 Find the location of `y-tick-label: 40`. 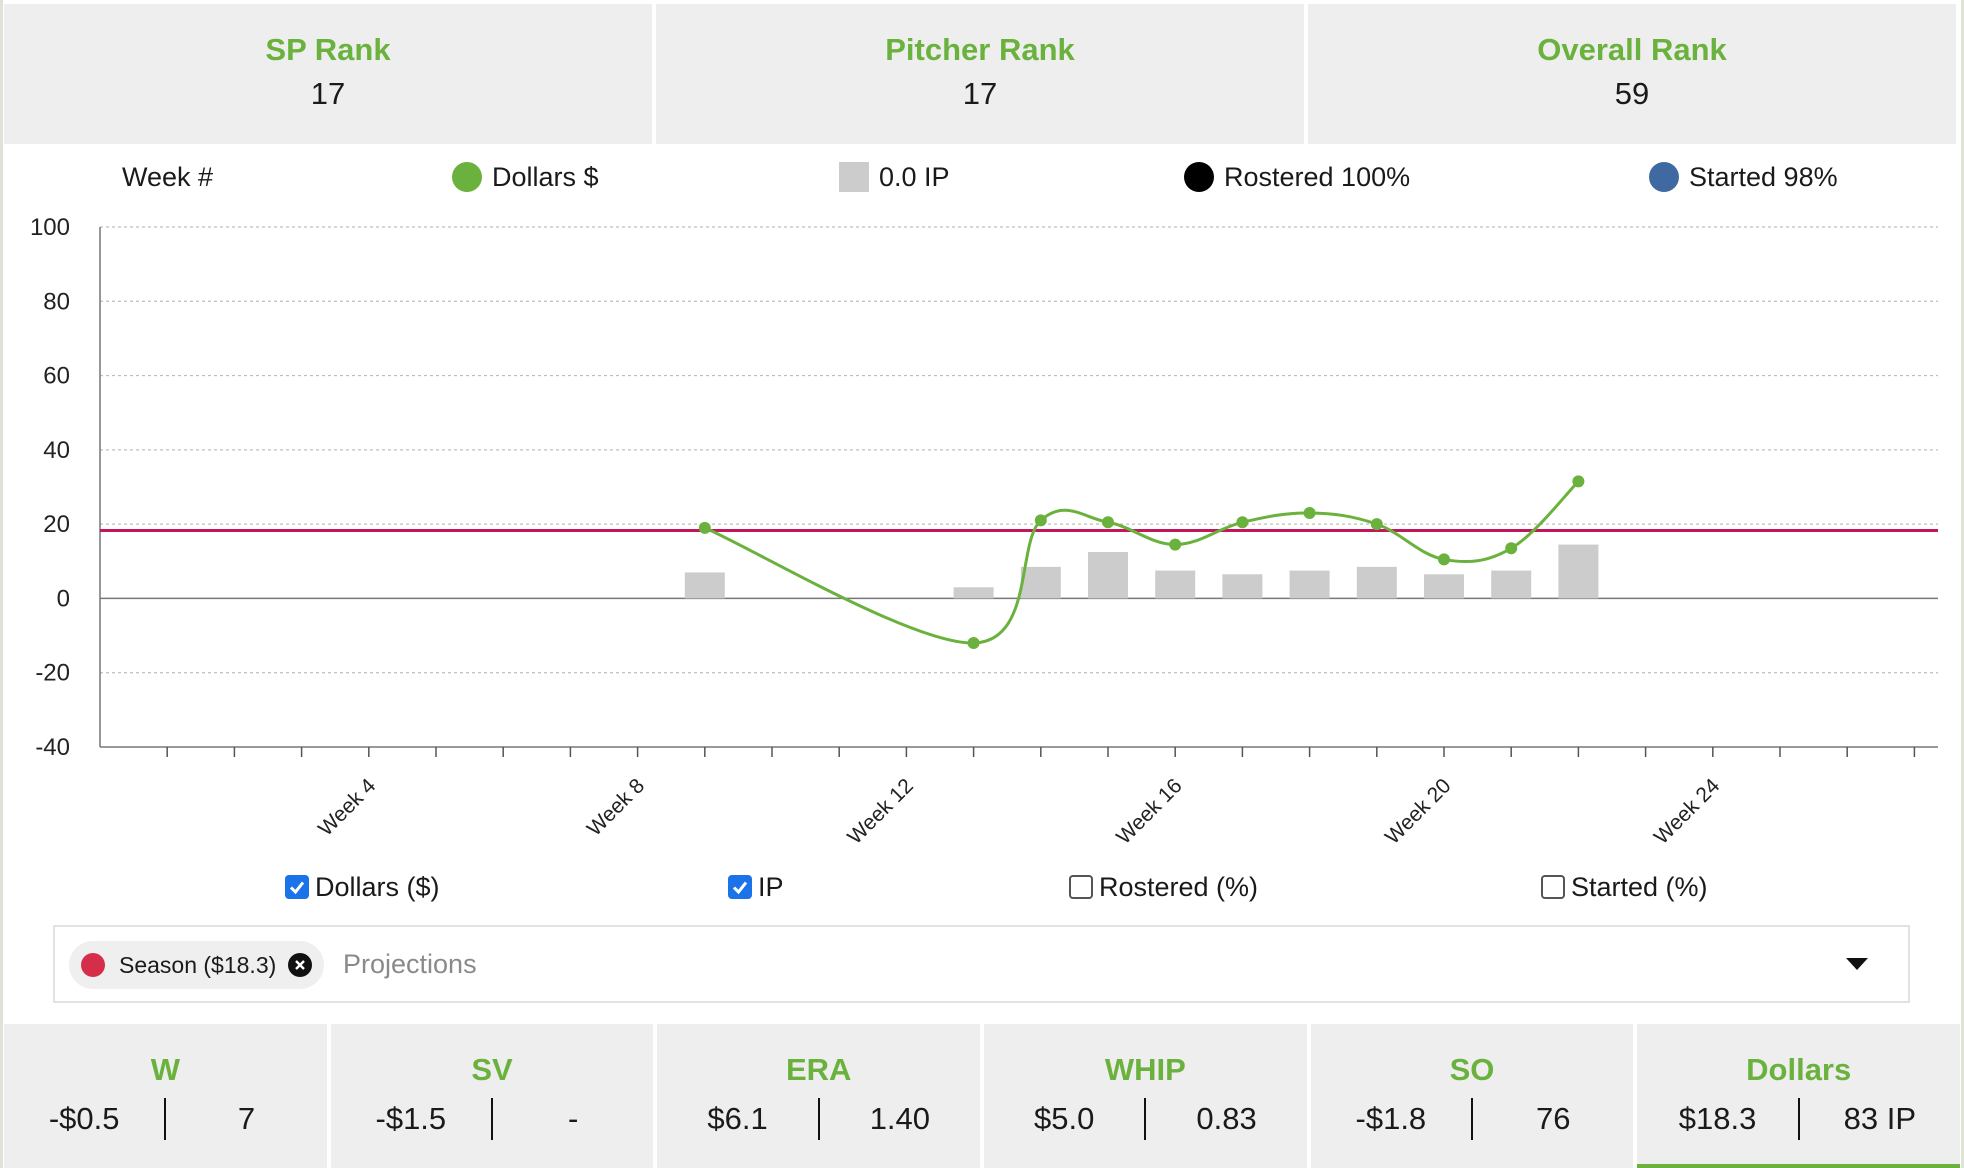

y-tick-label: 40 is located at coordinates (56, 450).